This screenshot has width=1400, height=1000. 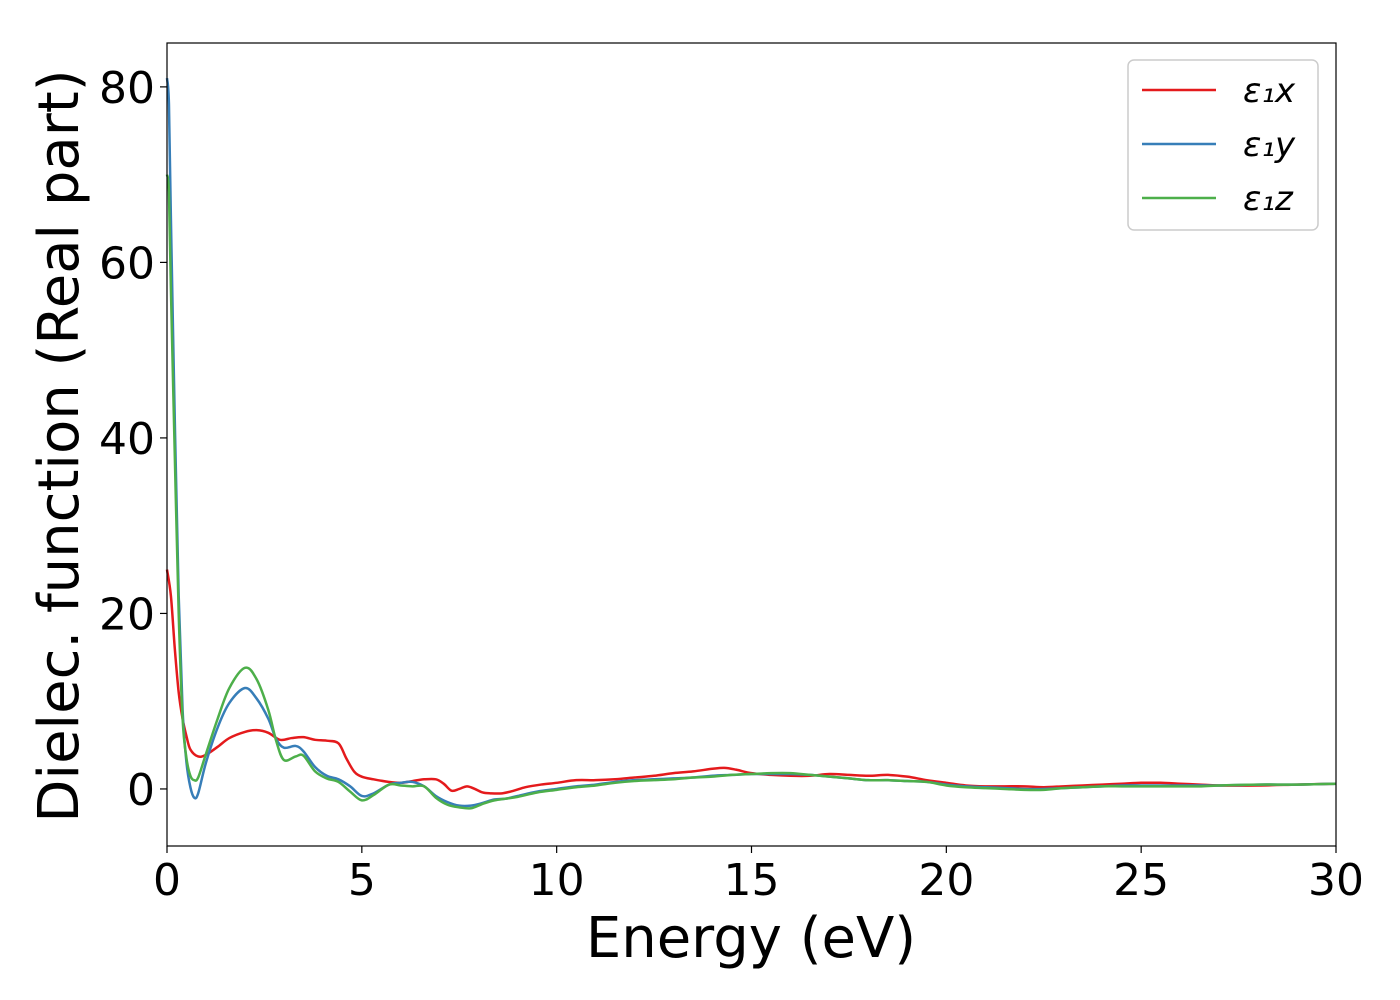 I want to click on legend-label-2: ε₁z, so click(x=1268, y=199).